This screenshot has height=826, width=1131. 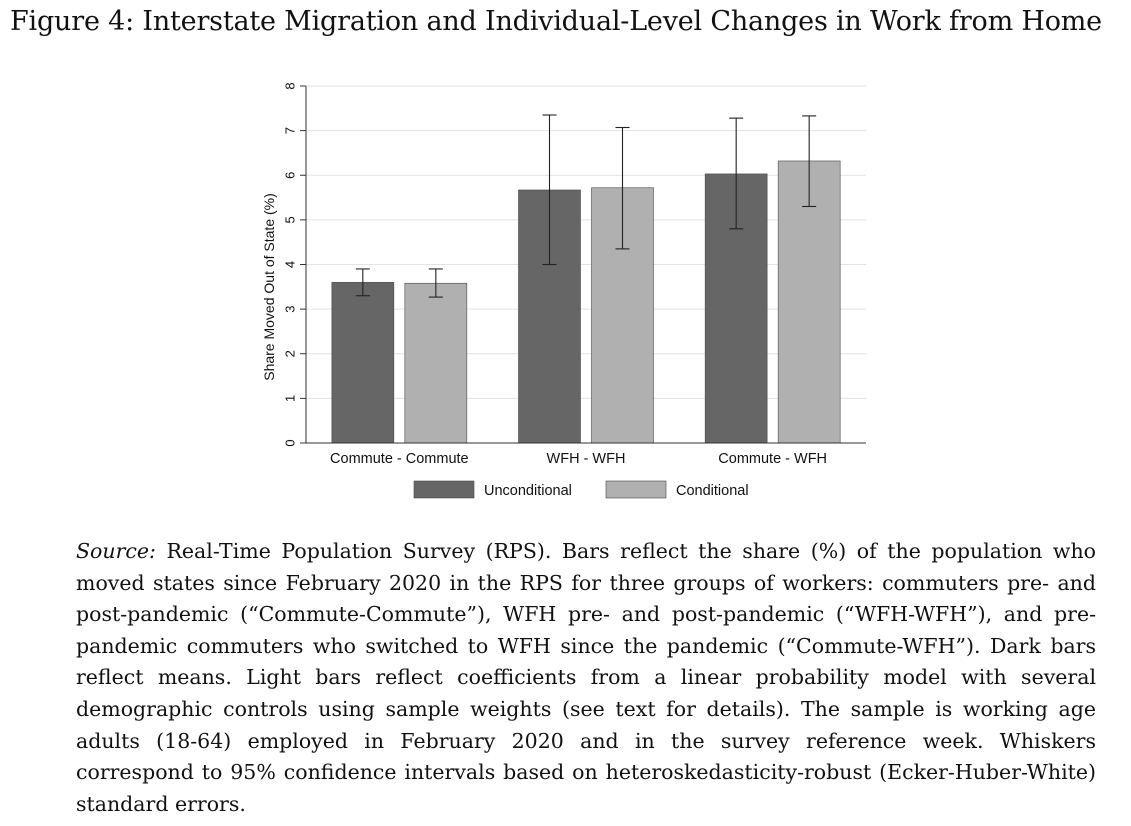 What do you see at coordinates (290, 309) in the screenshot?
I see `y-tick-label: 3` at bounding box center [290, 309].